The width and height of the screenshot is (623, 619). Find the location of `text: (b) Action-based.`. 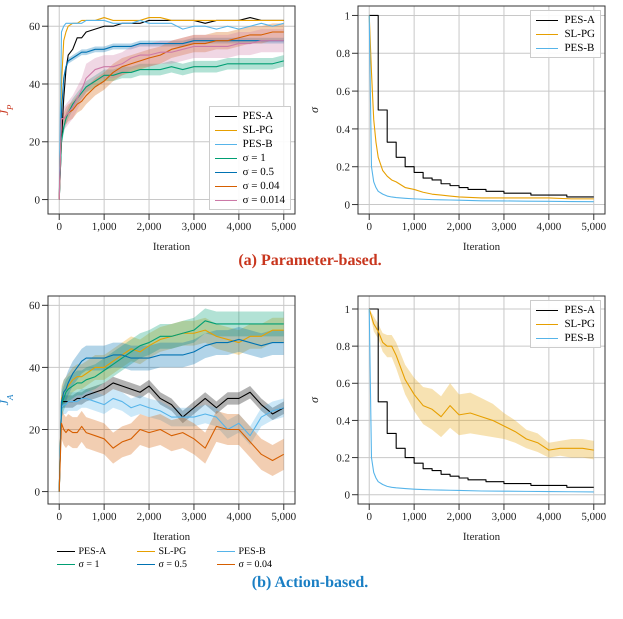

text: (b) Action-based. is located at coordinates (310, 583).